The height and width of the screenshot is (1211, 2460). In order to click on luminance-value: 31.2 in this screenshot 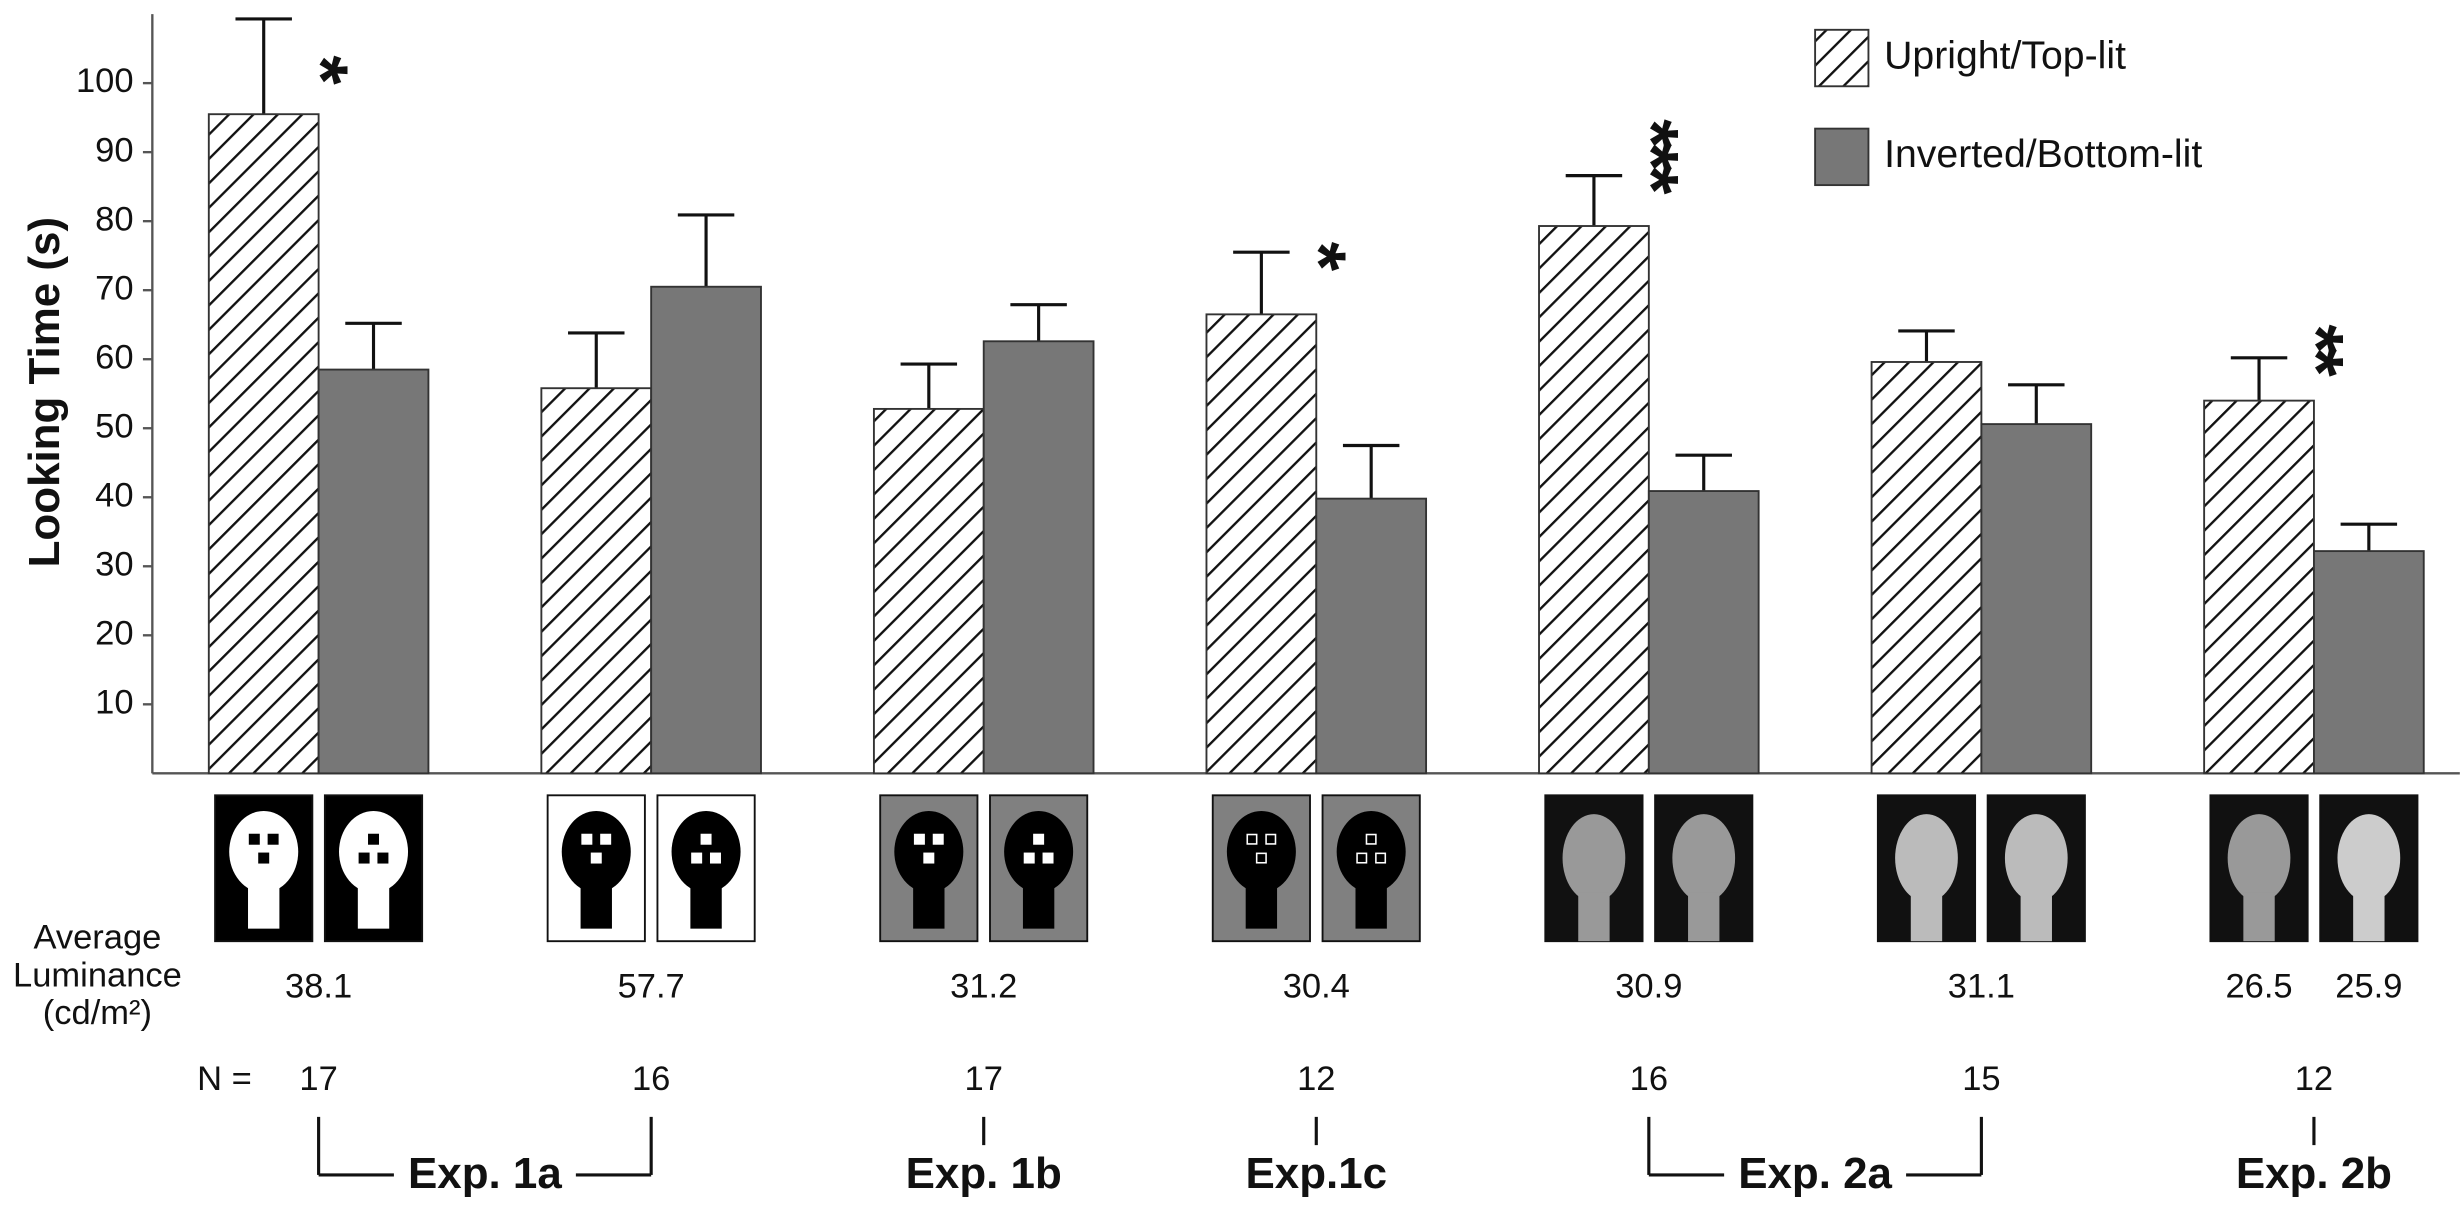, I will do `click(983, 986)`.